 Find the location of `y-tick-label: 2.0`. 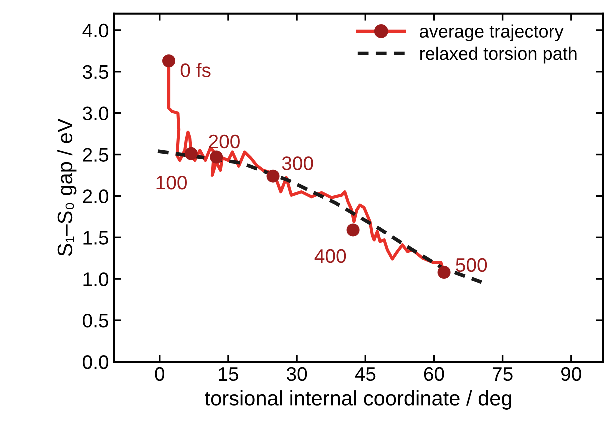

y-tick-label: 2.0 is located at coordinates (96, 197).